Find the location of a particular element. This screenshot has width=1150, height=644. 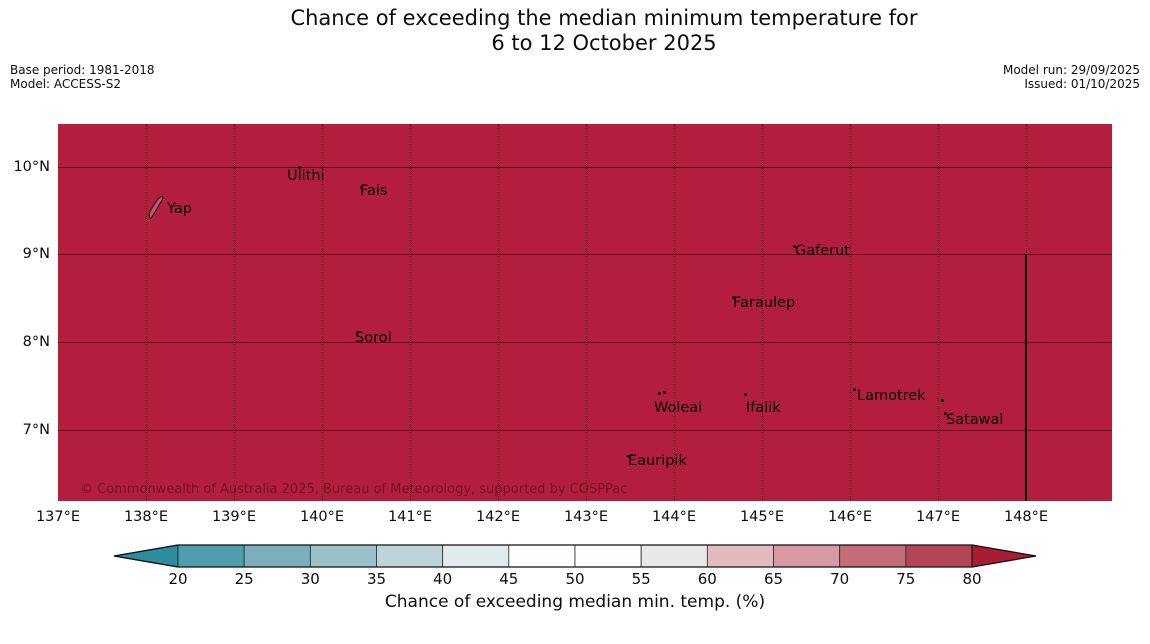

model-text: Model: ACCESS-S2 is located at coordinates (66, 83).